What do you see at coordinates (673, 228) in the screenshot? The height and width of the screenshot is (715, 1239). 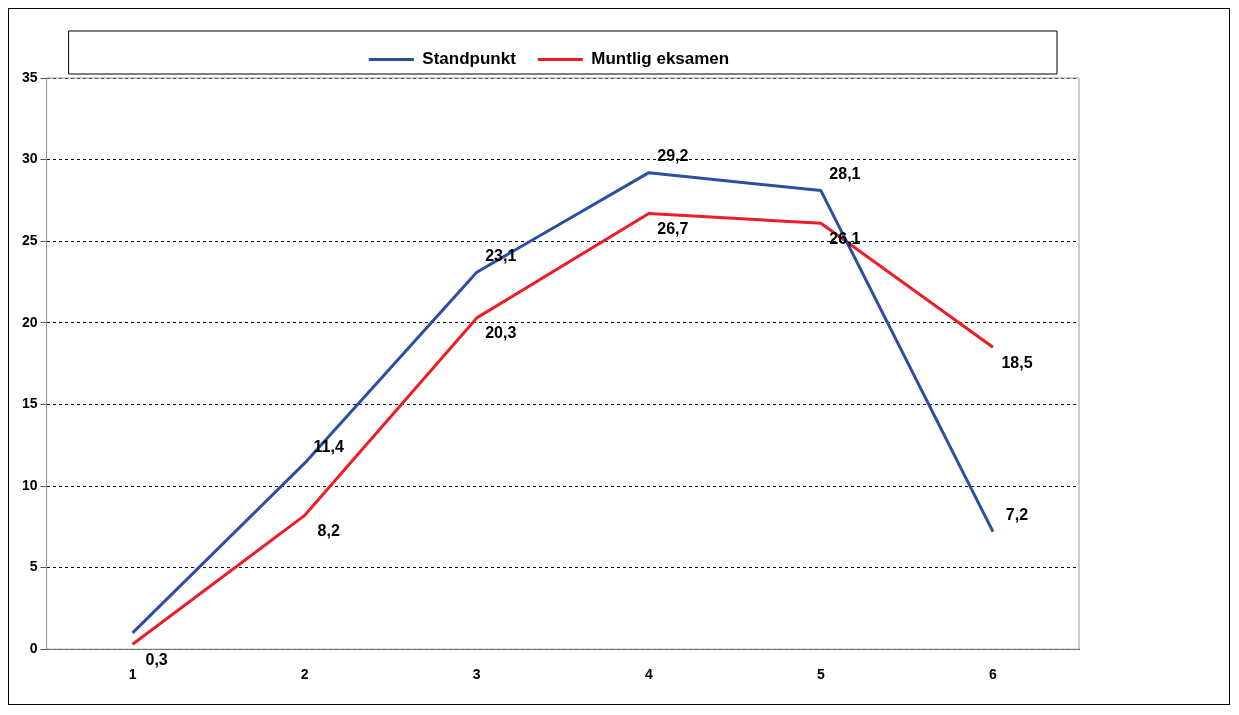 I see `data-label: 26,7` at bounding box center [673, 228].